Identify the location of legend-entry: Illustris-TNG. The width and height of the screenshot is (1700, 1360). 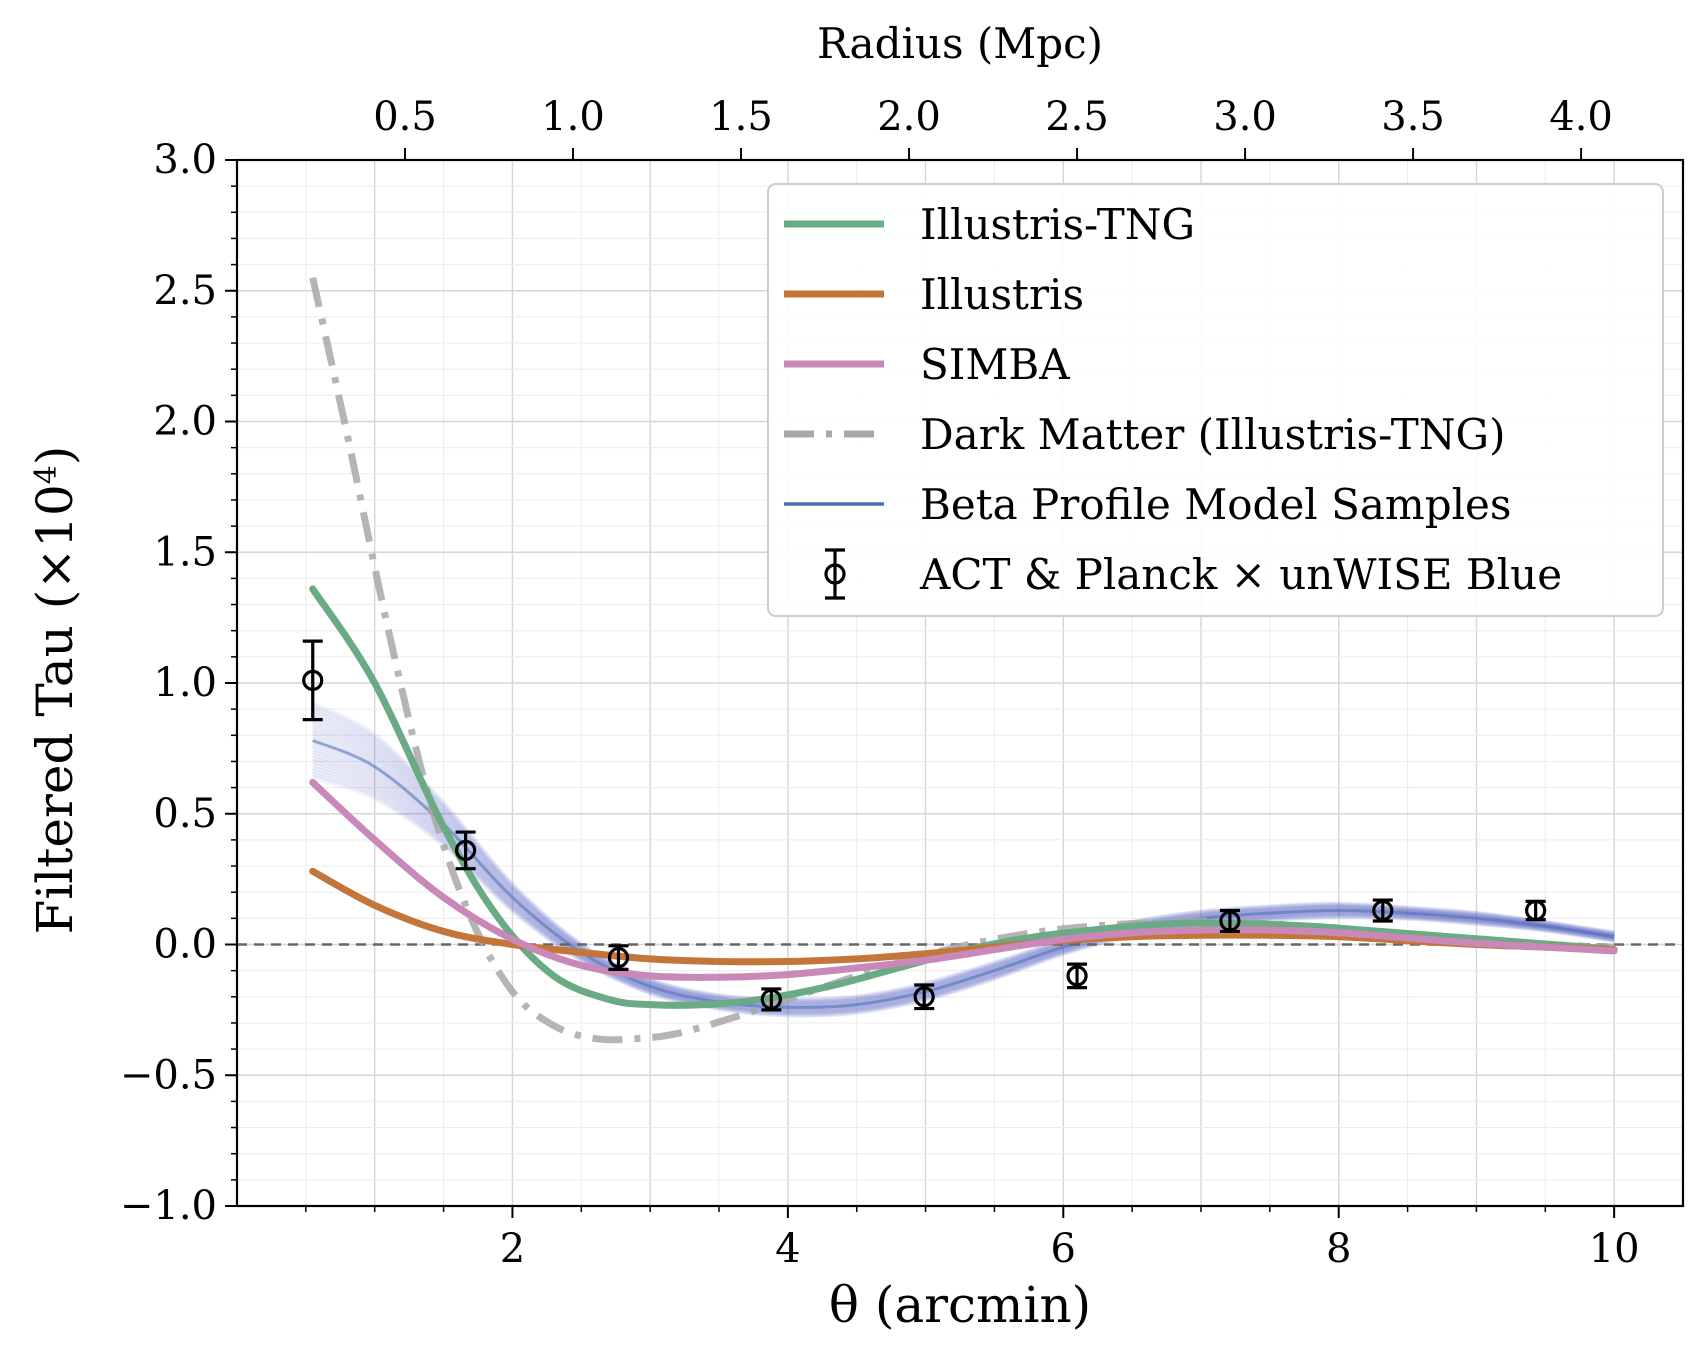
(989, 224).